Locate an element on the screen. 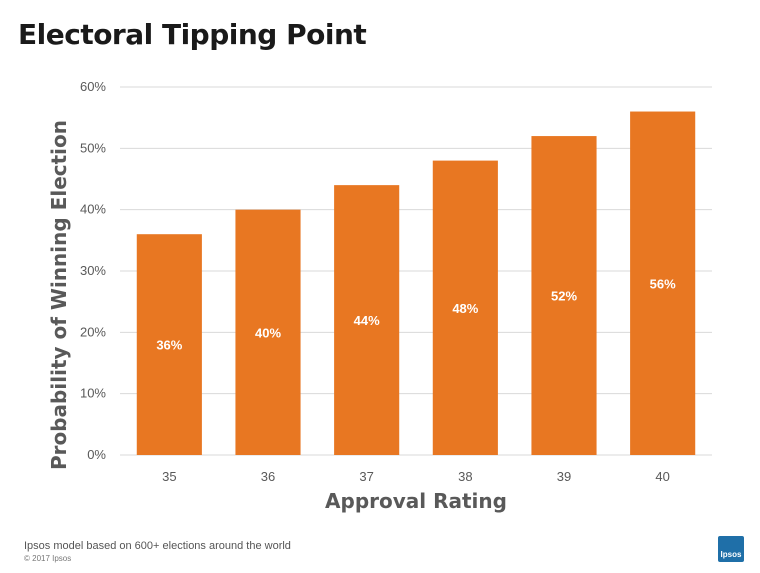 The image size is (760, 573). x-tick-label: 35 is located at coordinates (169, 476).